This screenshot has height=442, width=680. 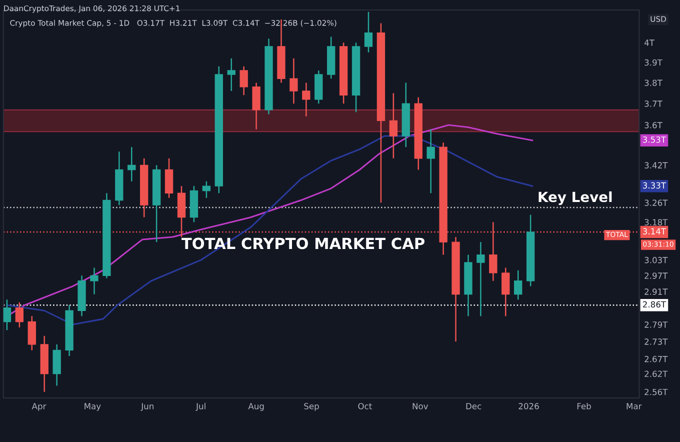 What do you see at coordinates (656, 165) in the screenshot?
I see `y-tick-label: 3.42T` at bounding box center [656, 165].